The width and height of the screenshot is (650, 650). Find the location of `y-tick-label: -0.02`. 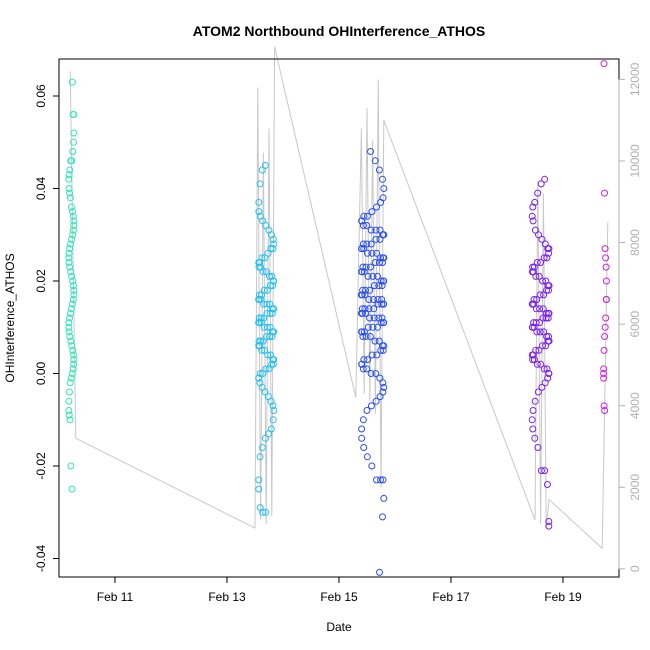

y-tick-label: -0.02 is located at coordinates (41, 466).